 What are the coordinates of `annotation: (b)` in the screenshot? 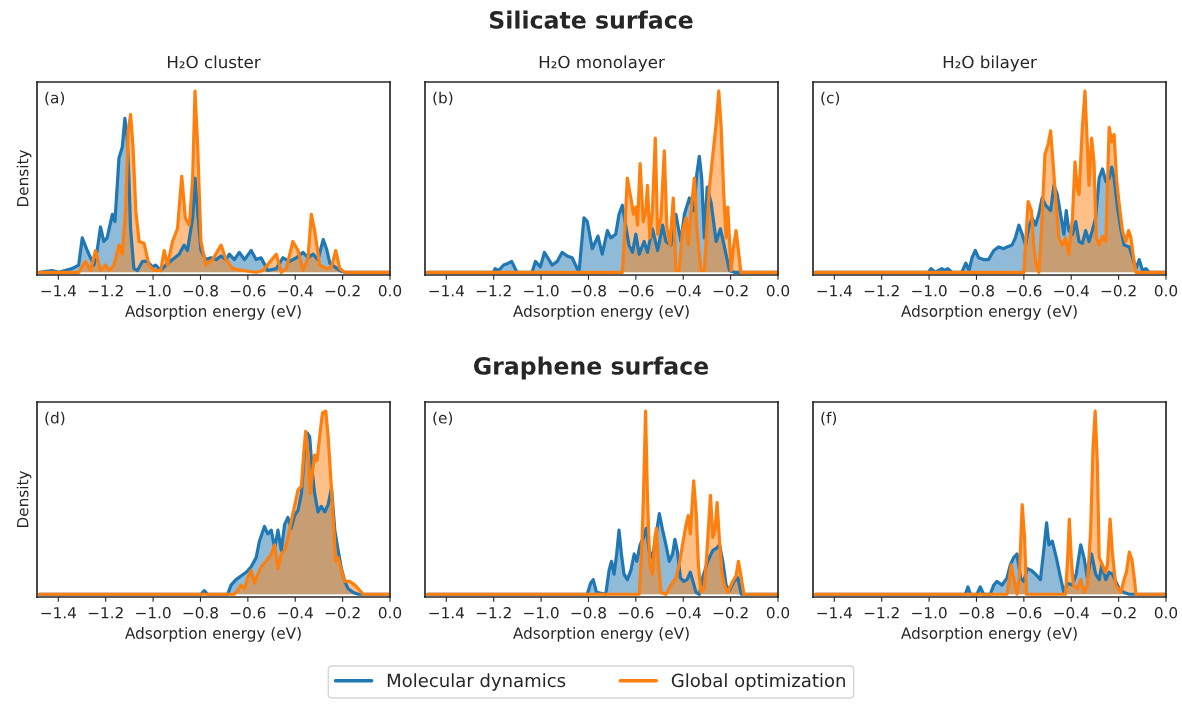 It's located at (443, 98).